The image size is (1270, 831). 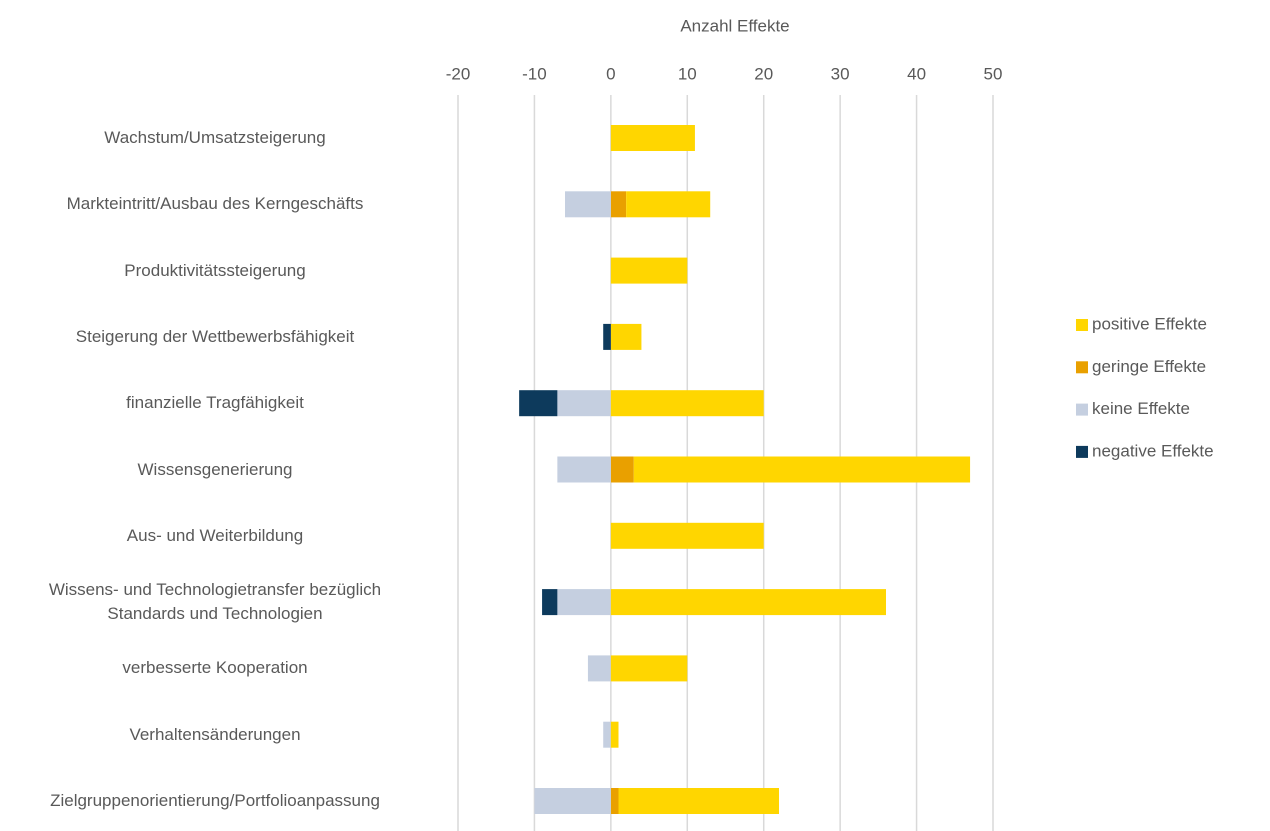 What do you see at coordinates (1141, 408) in the screenshot?
I see `legend-label: keine Effekte` at bounding box center [1141, 408].